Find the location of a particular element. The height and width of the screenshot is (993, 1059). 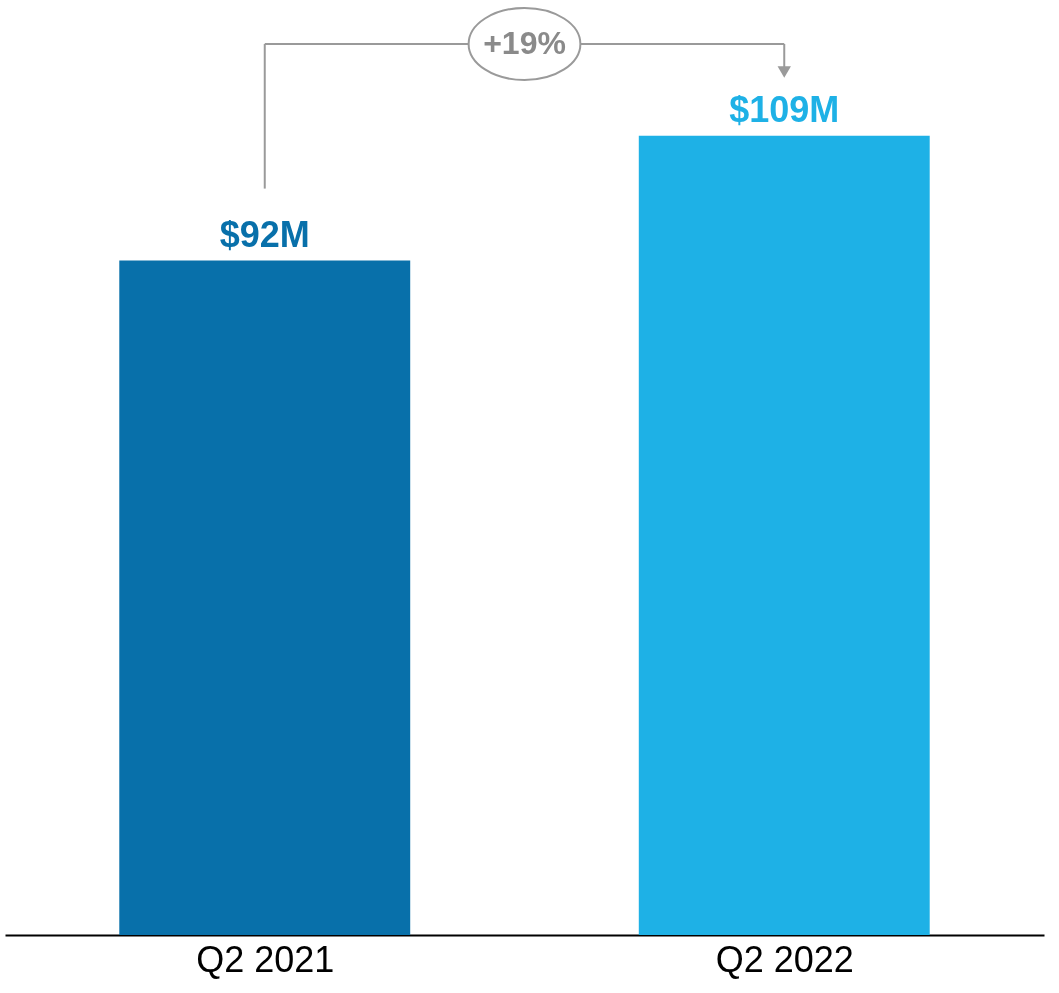

x-tick-label: Q2 2022 is located at coordinates (784, 959).